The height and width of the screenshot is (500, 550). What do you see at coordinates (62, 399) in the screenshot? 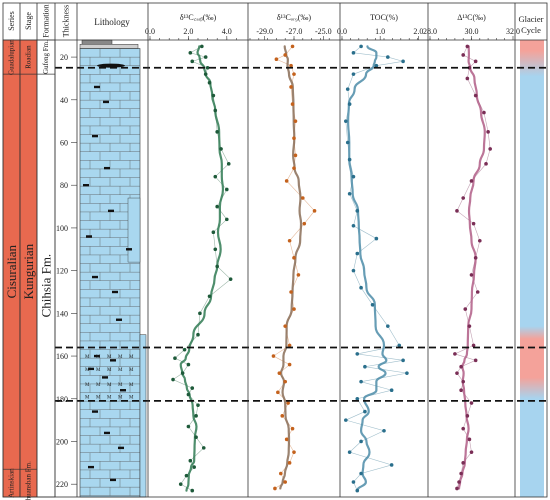
I see `thickness-tick-label: 180` at bounding box center [62, 399].